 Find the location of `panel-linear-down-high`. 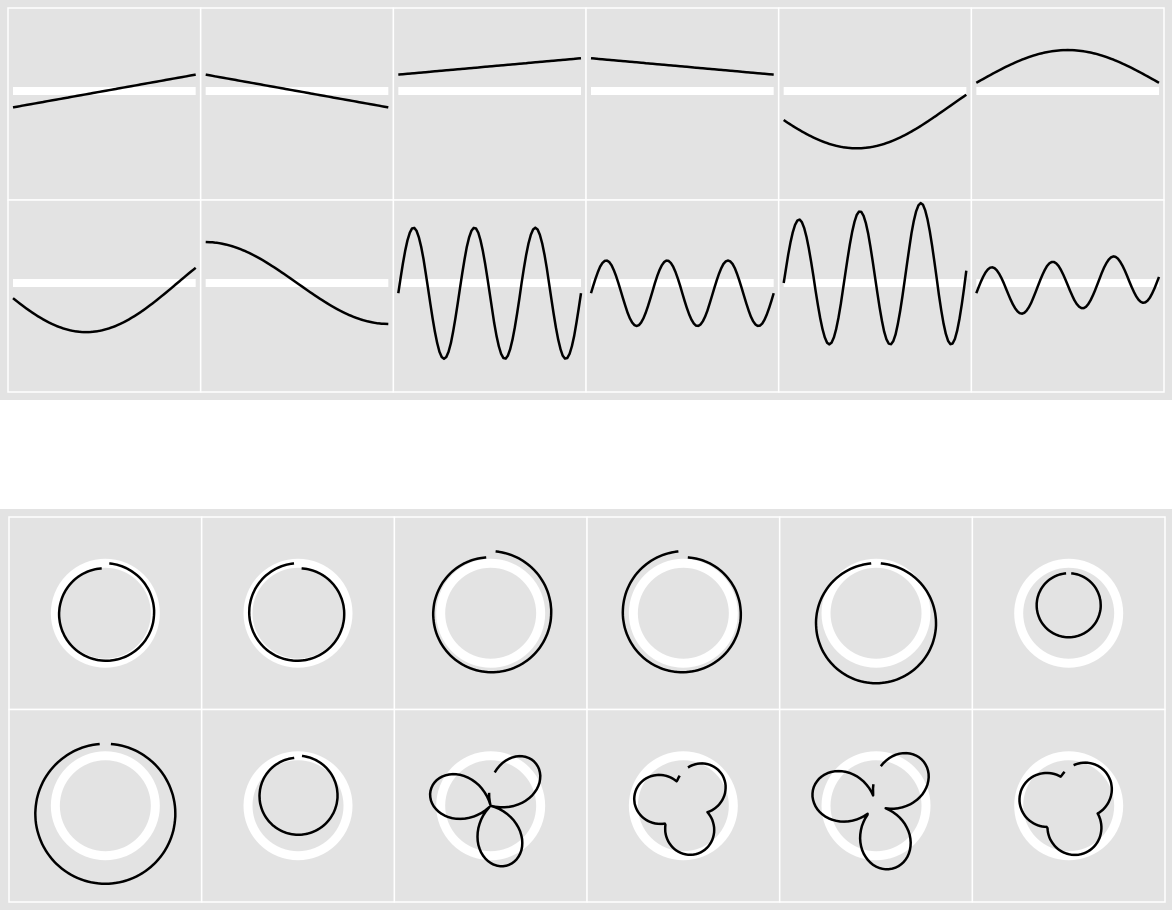

panel-linear-down-high is located at coordinates (682, 104).